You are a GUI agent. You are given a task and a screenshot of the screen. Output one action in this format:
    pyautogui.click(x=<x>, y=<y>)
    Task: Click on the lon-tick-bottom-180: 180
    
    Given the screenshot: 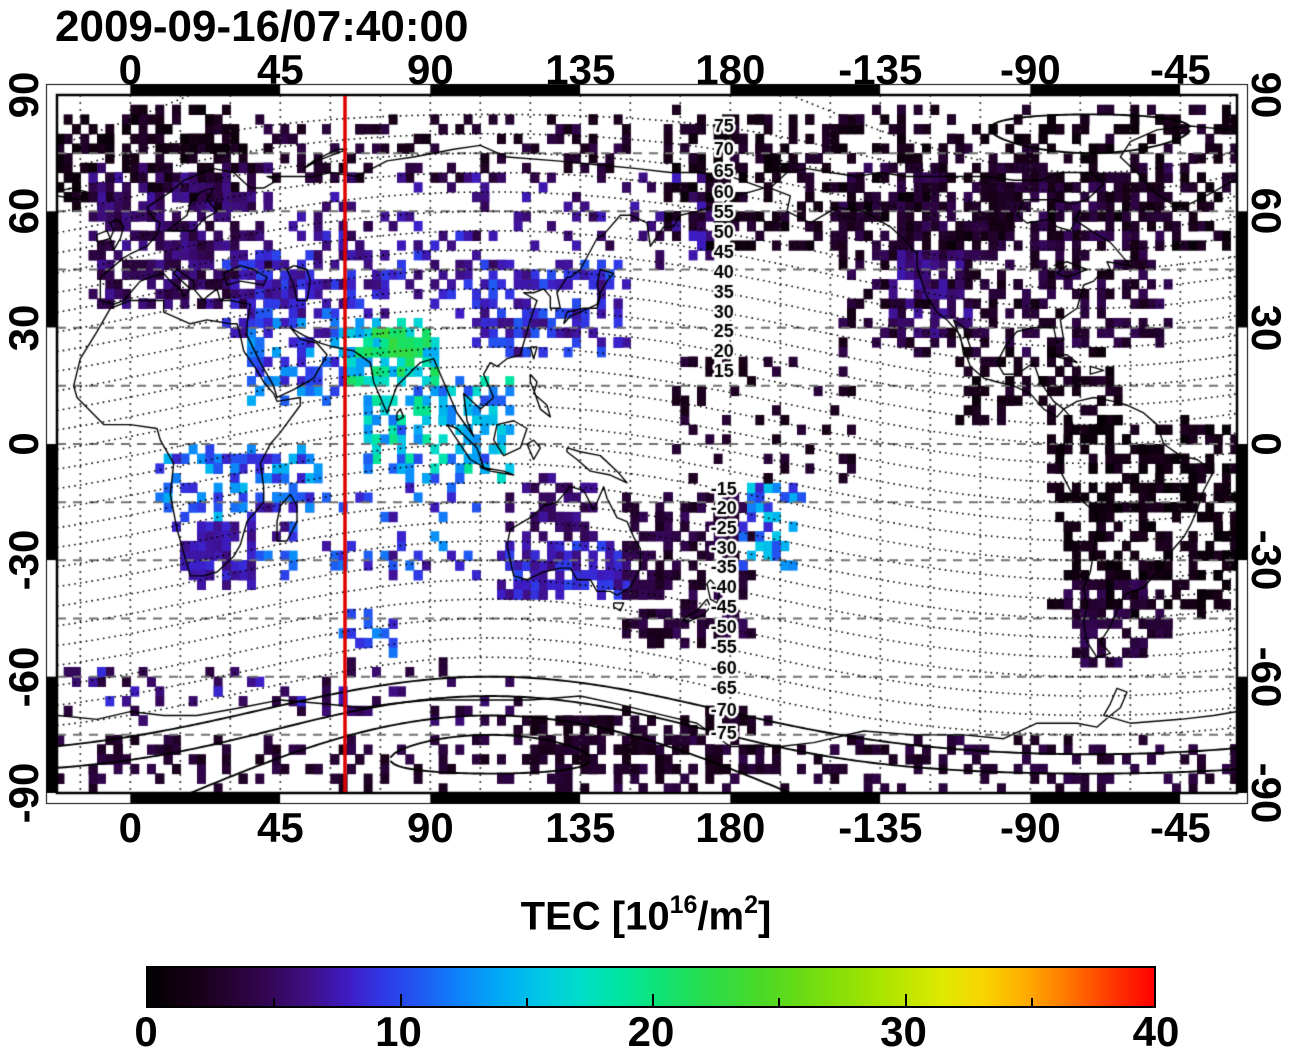 What is the action you would take?
    pyautogui.click(x=730, y=827)
    